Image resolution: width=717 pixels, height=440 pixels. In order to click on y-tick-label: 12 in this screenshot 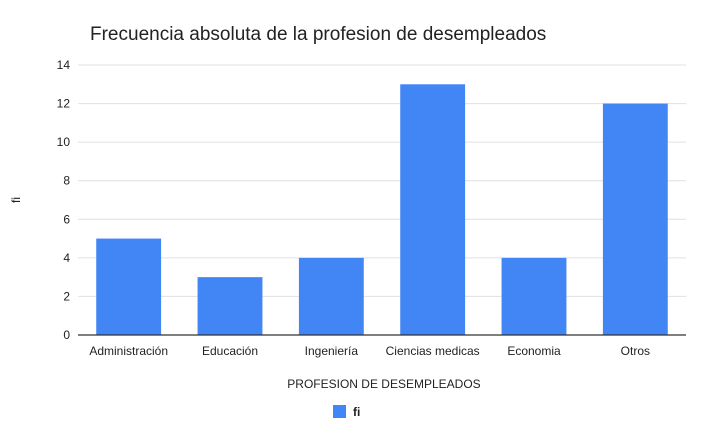, I will do `click(64, 104)`.